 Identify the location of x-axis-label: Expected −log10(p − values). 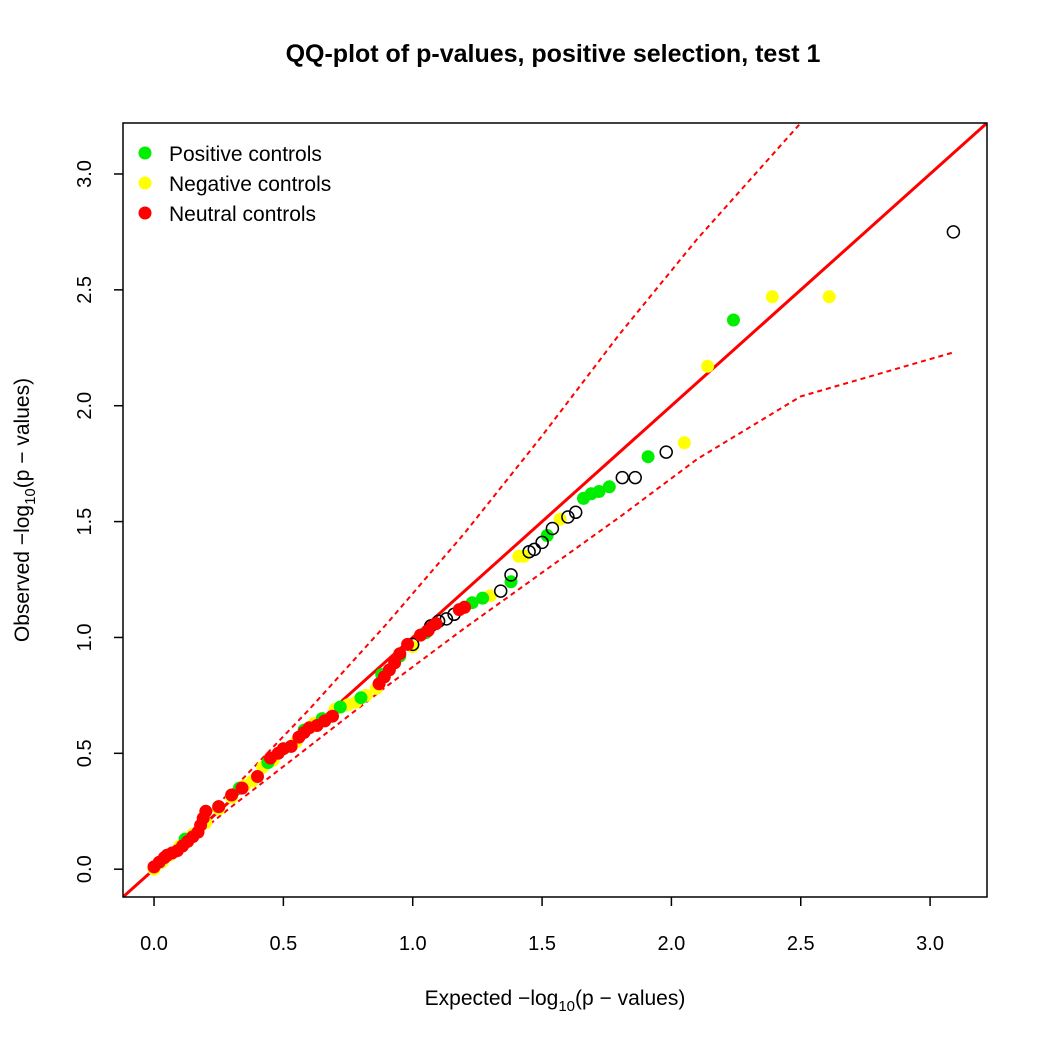
(555, 1001).